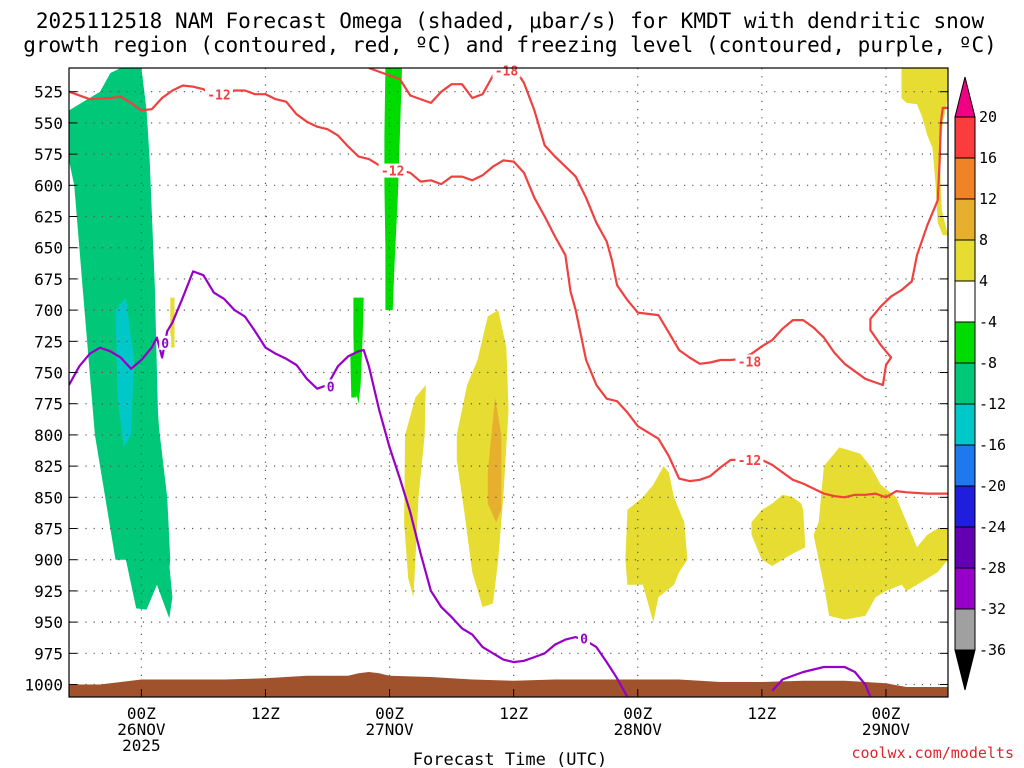 This screenshot has height=768, width=1024. What do you see at coordinates (965, 670) in the screenshot?
I see `colorbar-extend-min` at bounding box center [965, 670].